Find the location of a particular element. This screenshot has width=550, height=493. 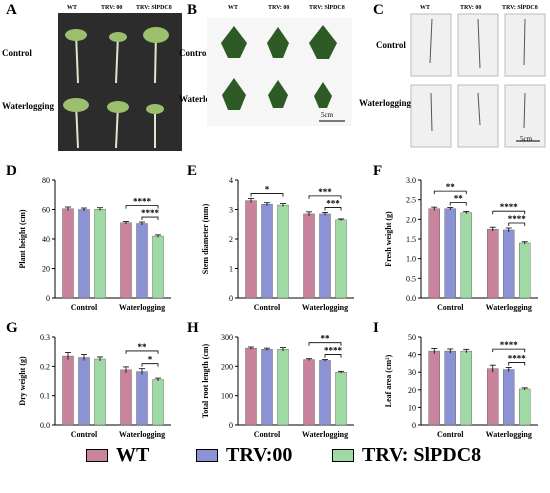

legend-swatch-wt is located at coordinates (97, 455).